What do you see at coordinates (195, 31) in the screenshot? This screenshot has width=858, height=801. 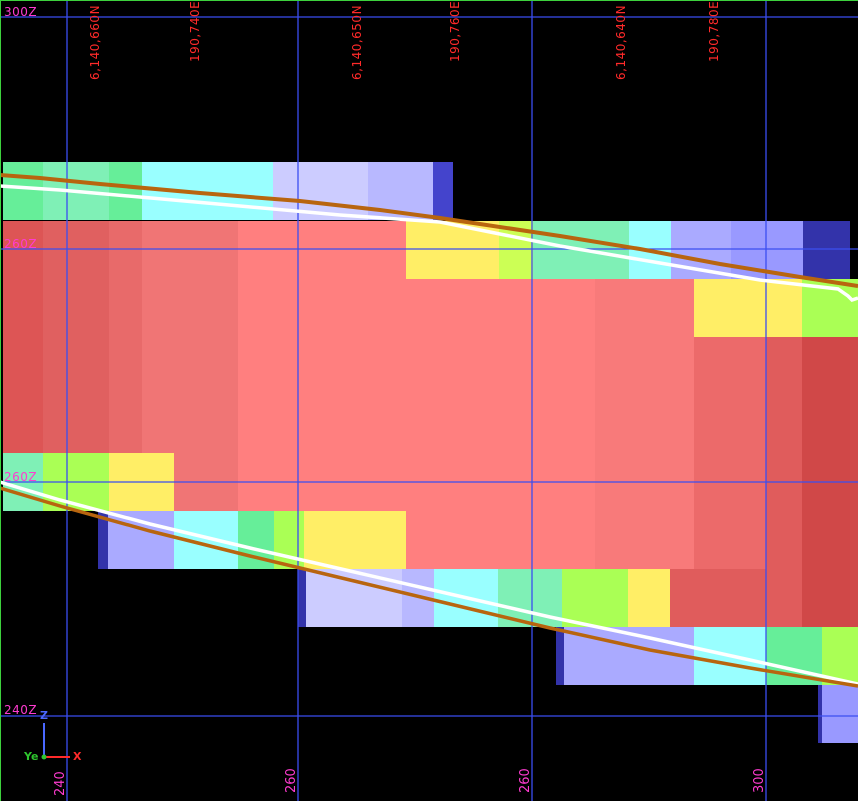 I see `coord-label-easting-1: 190,740E` at bounding box center [195, 31].